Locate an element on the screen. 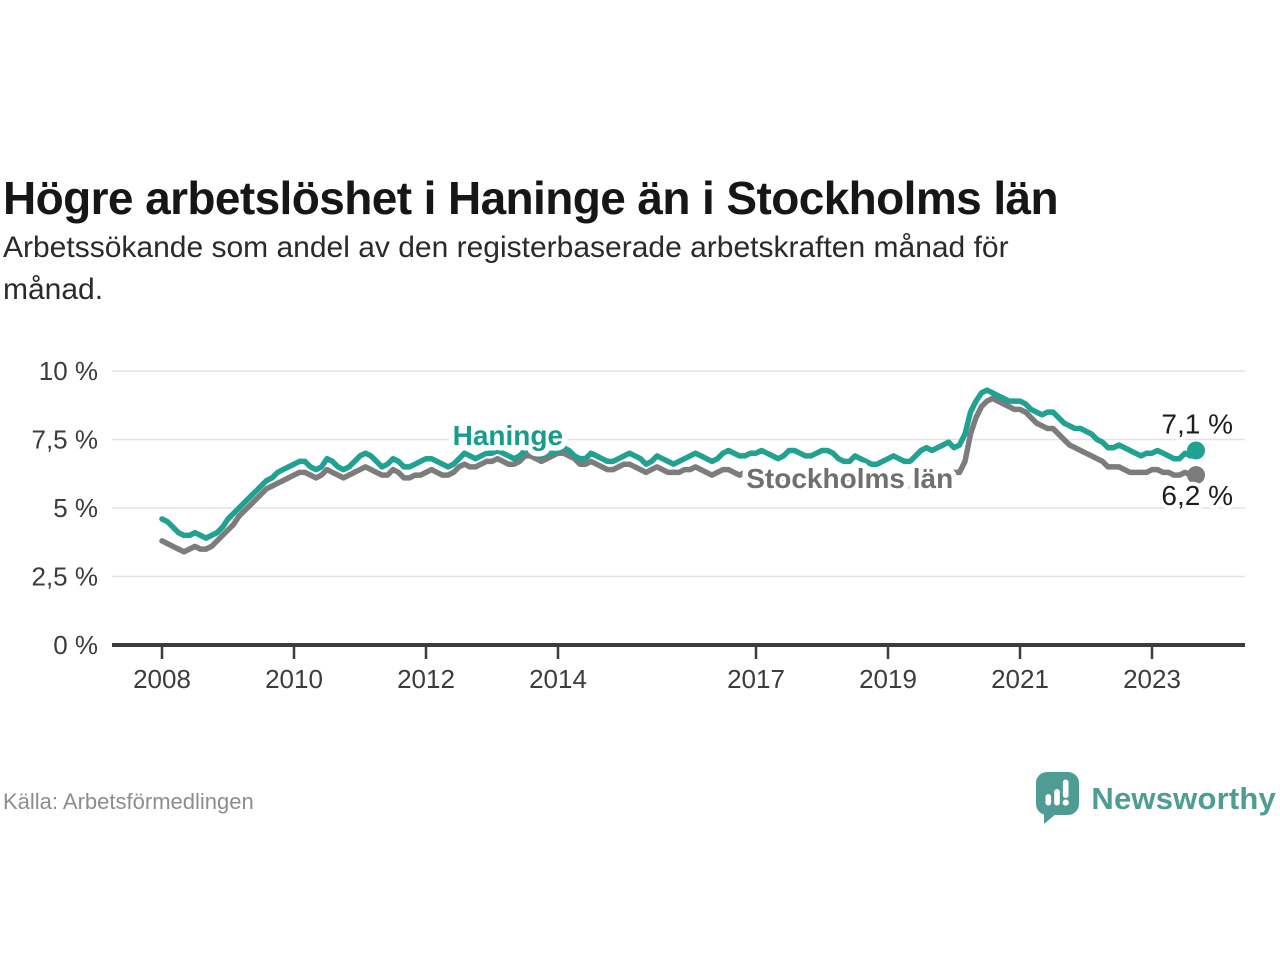  newsworthy-wordmark: Newsworthy is located at coordinates (1183, 798).